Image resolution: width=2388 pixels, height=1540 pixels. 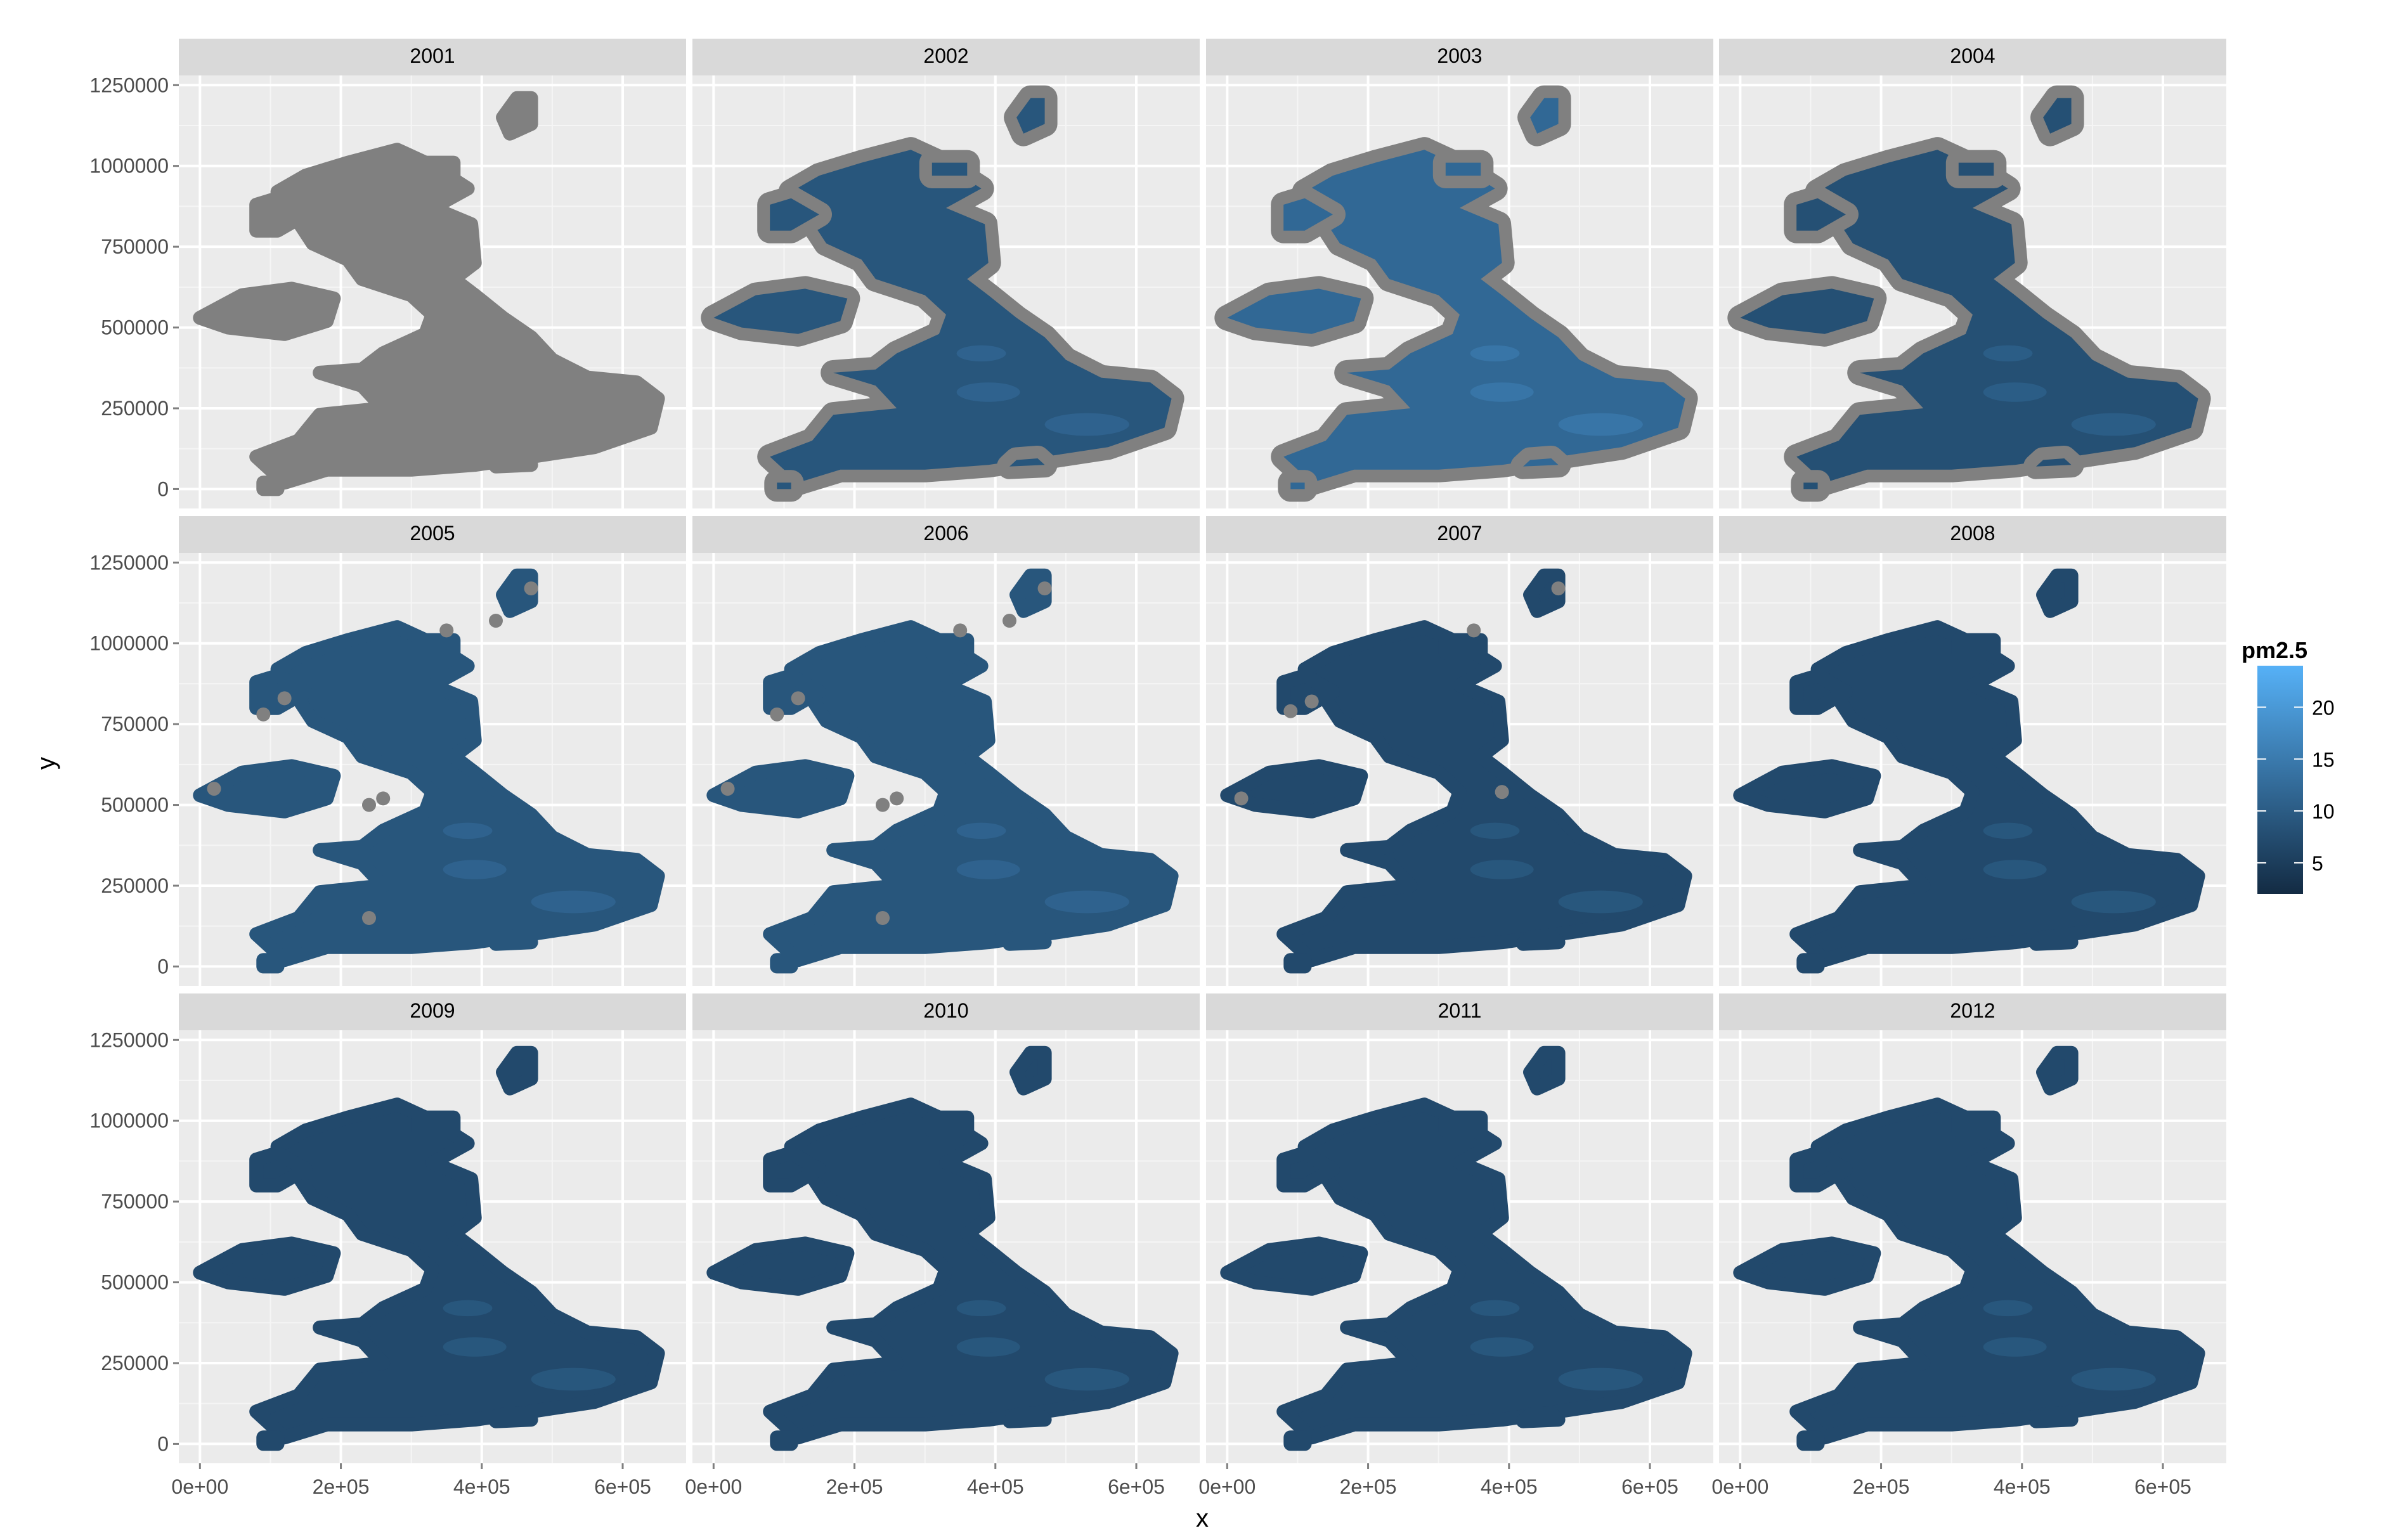 What do you see at coordinates (996, 1486) in the screenshot?
I see `x-tick-label: 4e+05` at bounding box center [996, 1486].